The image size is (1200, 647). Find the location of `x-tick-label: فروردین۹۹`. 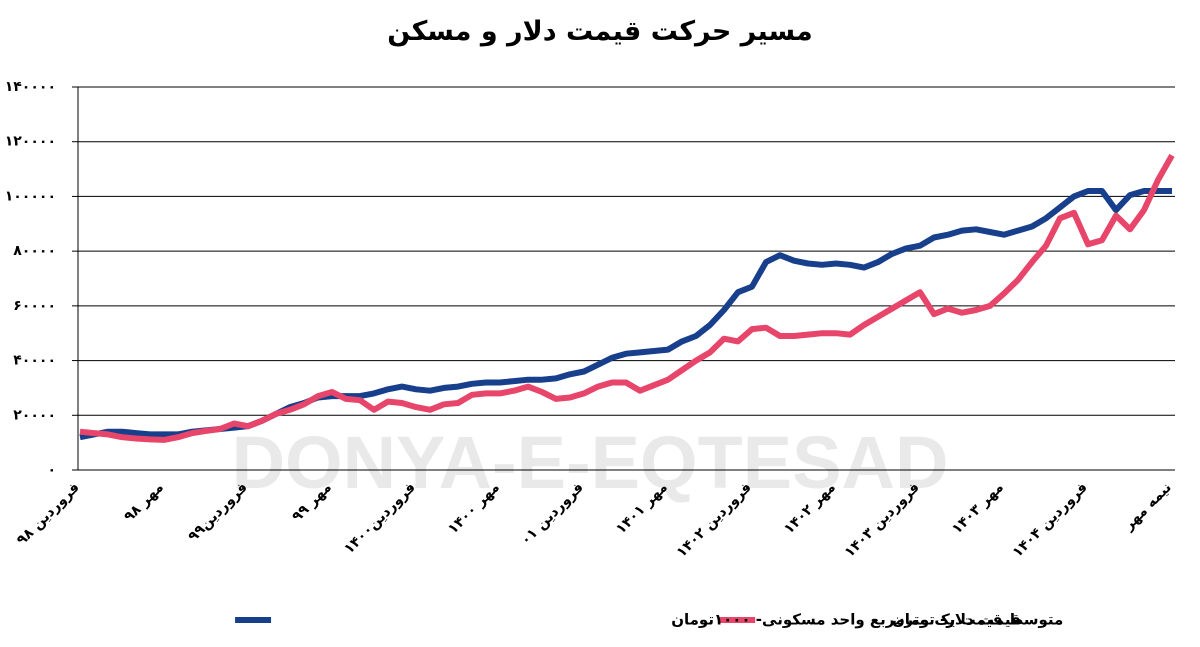

x-tick-label: فروردین۹۹ is located at coordinates (218, 513).